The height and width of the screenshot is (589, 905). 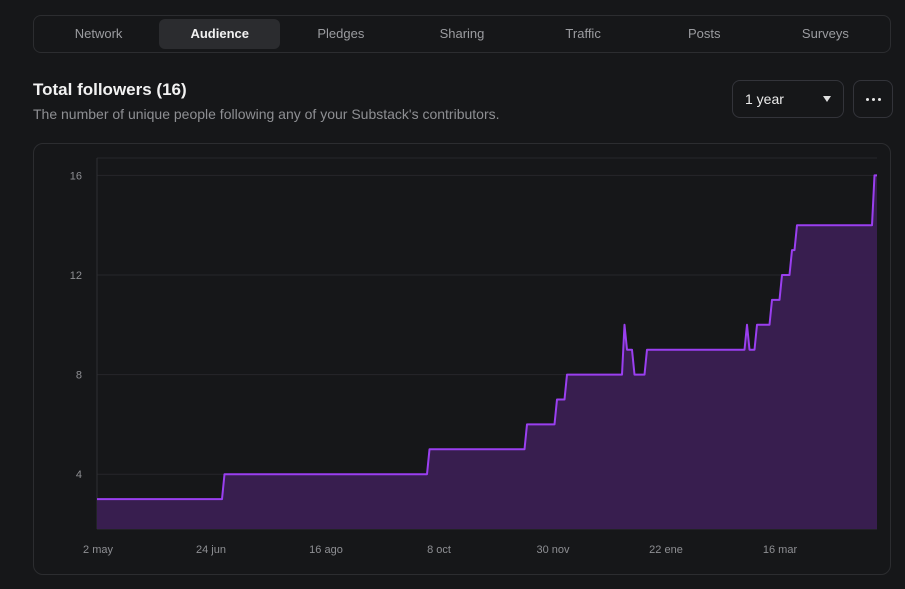 I want to click on tab-network: Network, so click(x=98, y=33).